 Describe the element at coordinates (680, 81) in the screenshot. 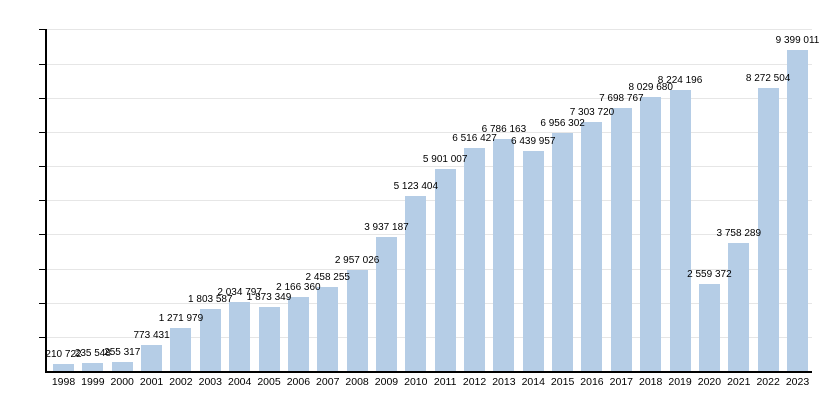

I see `bar-value-label-2019: 8 224 196` at that location.